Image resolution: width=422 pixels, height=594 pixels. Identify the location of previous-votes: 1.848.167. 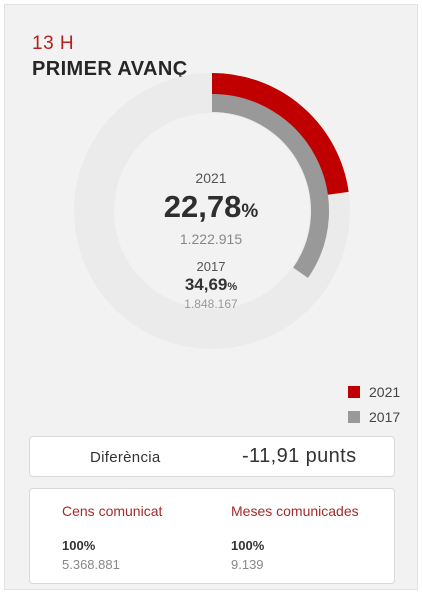
(211, 304).